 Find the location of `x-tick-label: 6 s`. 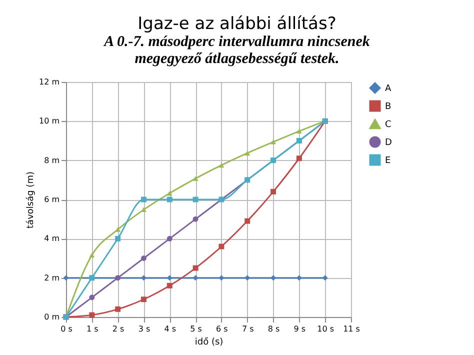

x-tick-label: 6 s is located at coordinates (222, 328).